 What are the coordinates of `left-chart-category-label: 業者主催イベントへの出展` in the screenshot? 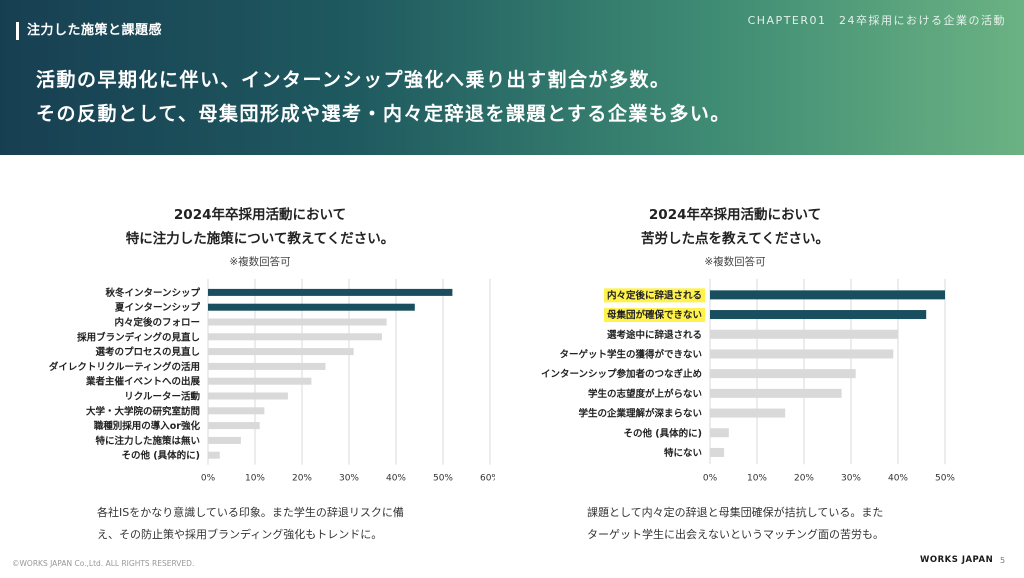 It's located at (143, 382).